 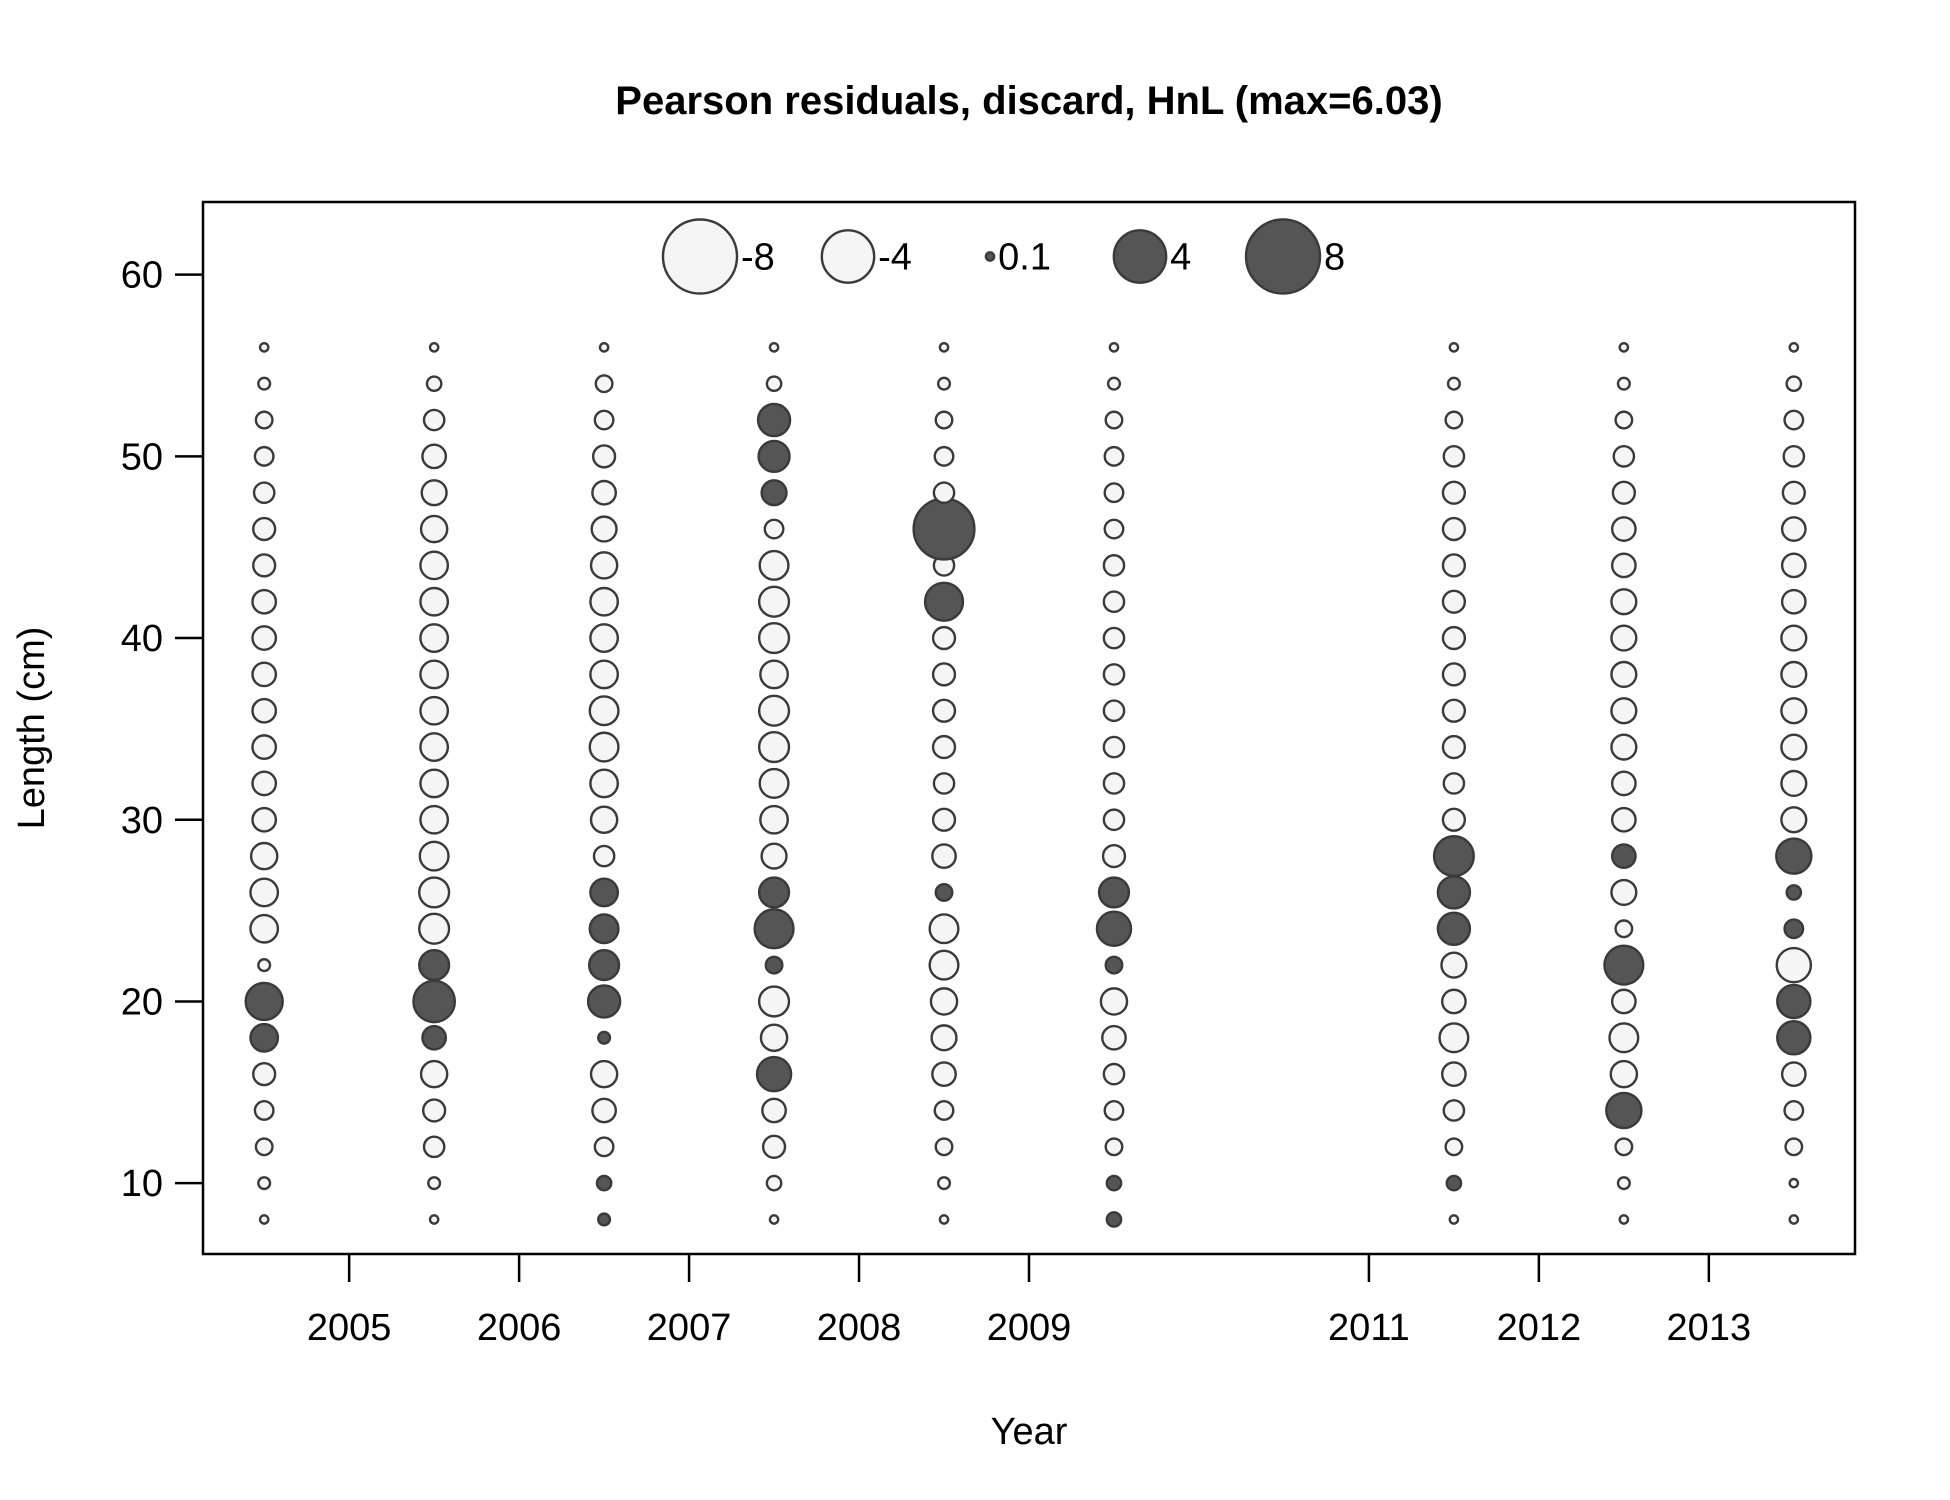 What do you see at coordinates (689, 1328) in the screenshot?
I see `x-tick-label: 2007` at bounding box center [689, 1328].